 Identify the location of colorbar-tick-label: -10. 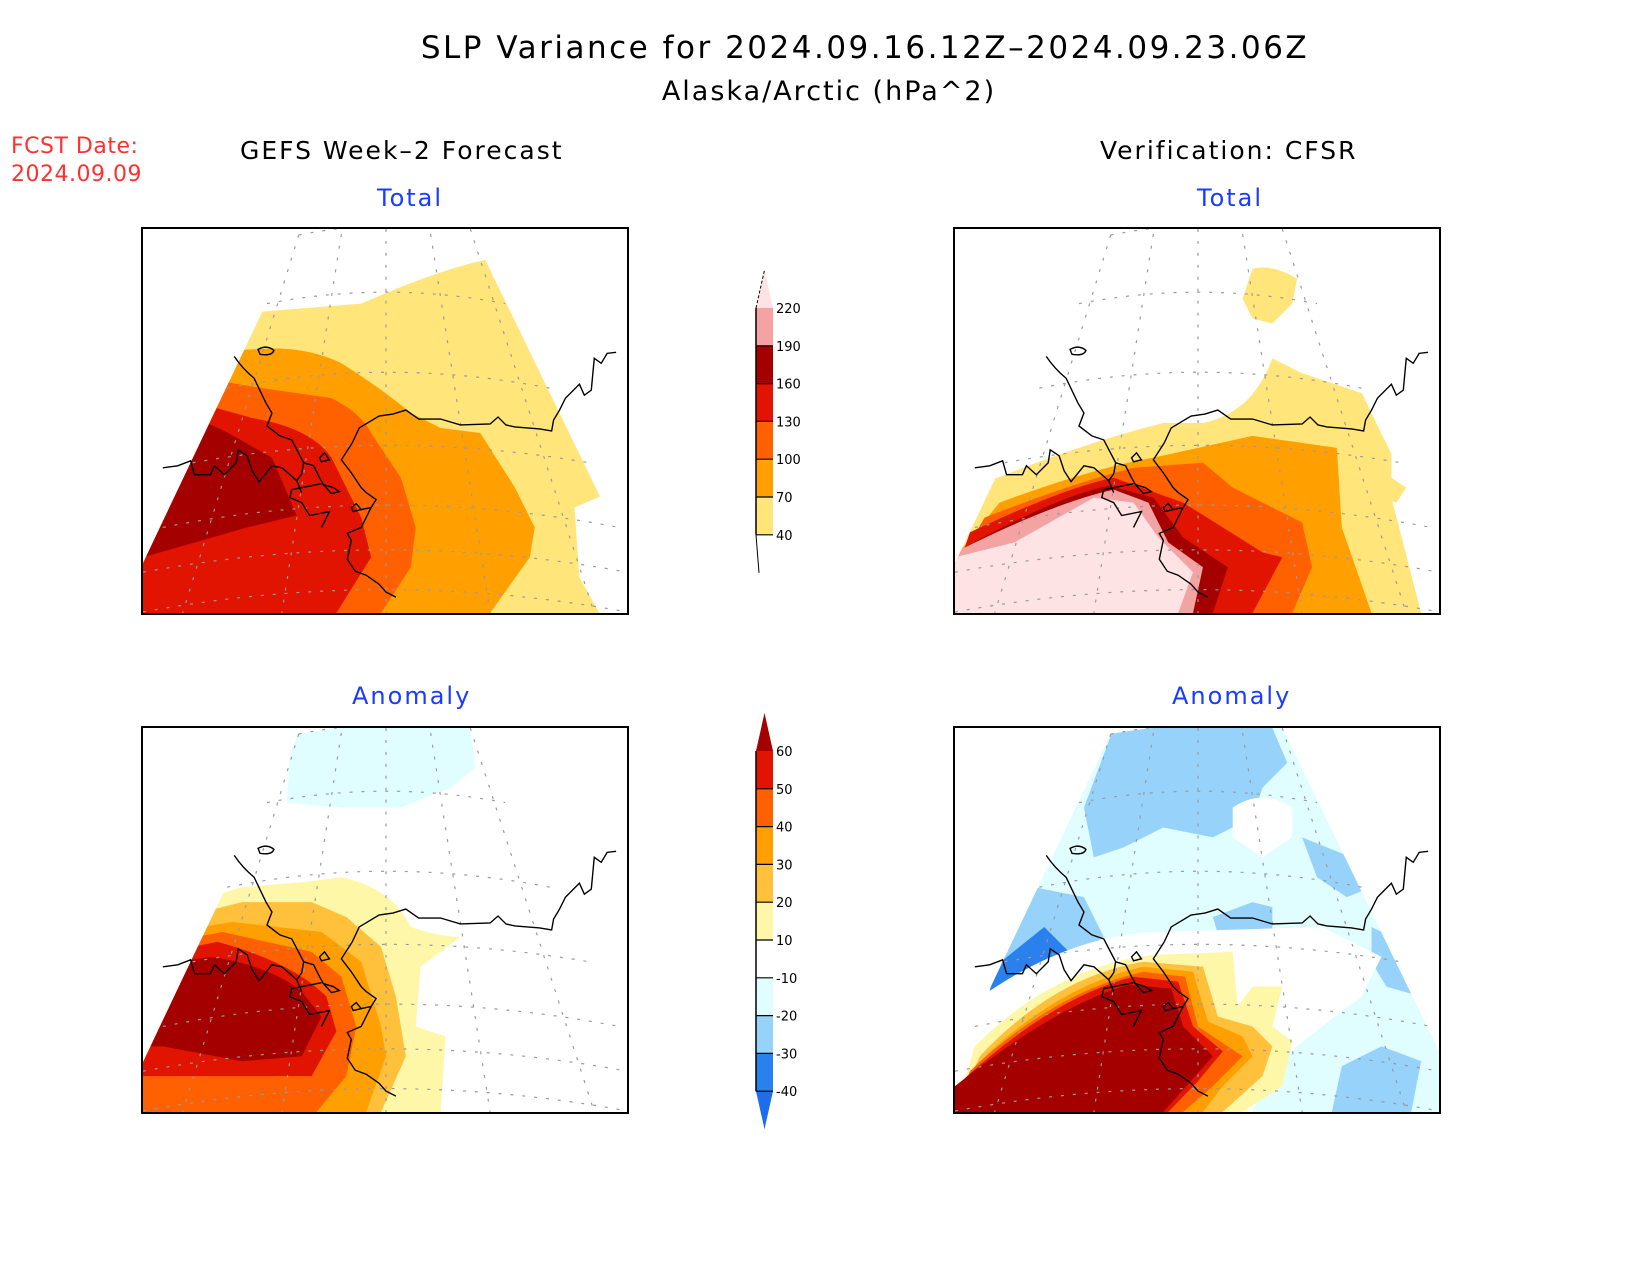
(786, 979).